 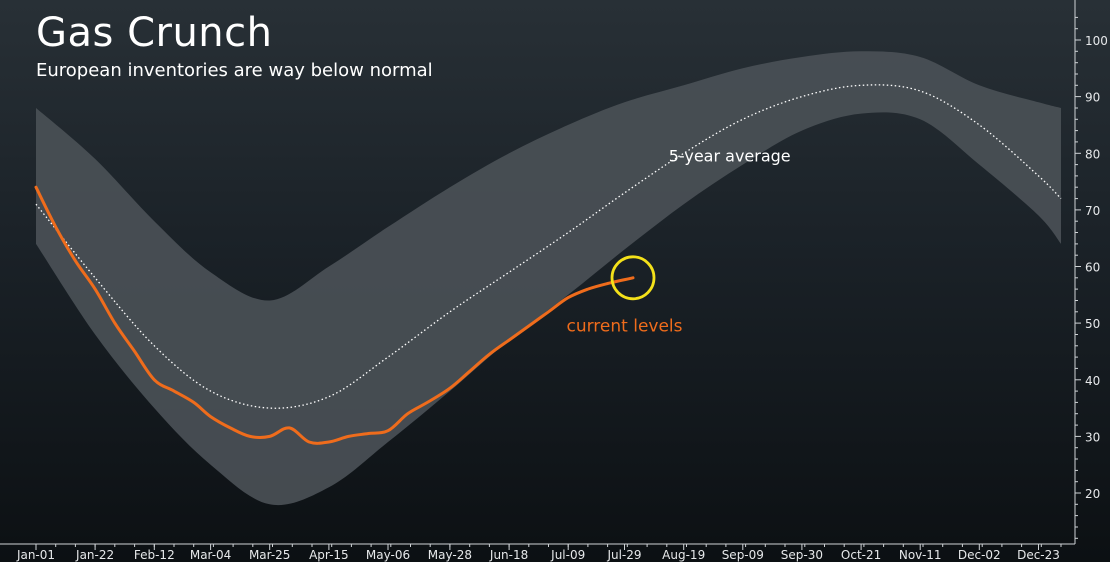 What do you see at coordinates (388, 555) in the screenshot?
I see `x-tick-label: May-06` at bounding box center [388, 555].